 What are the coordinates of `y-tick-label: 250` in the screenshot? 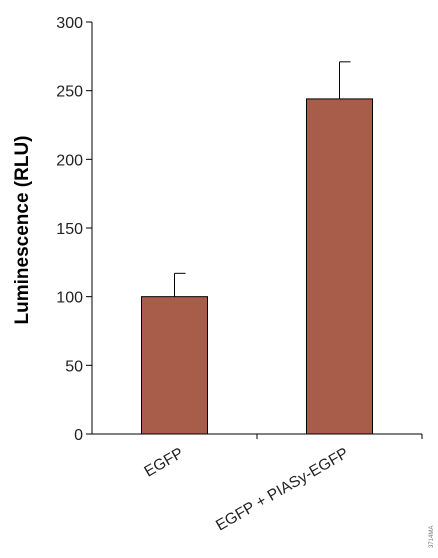 It's located at (69, 92).